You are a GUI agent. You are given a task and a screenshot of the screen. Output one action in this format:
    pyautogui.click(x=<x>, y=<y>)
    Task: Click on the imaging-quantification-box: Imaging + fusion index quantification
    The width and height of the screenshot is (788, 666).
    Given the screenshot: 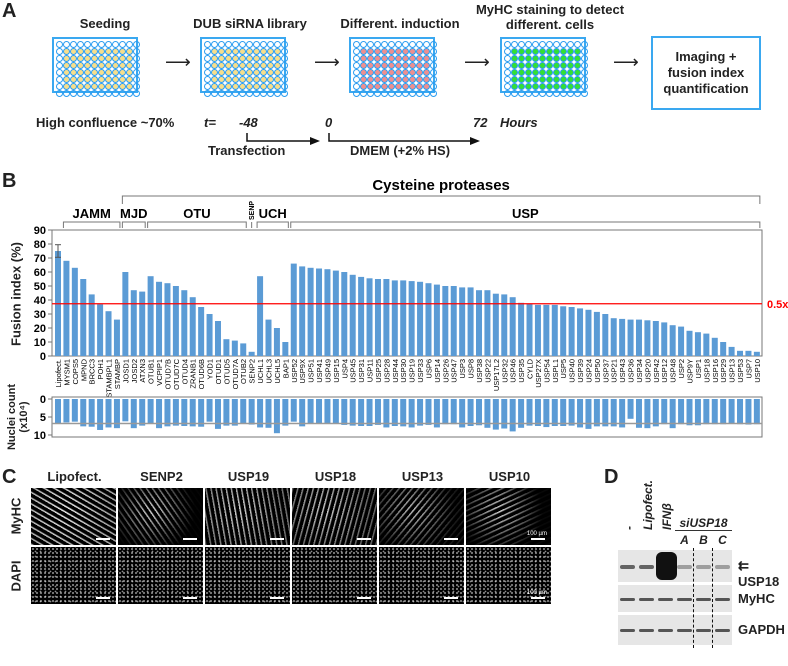 What is the action you would take?
    pyautogui.click(x=706, y=73)
    